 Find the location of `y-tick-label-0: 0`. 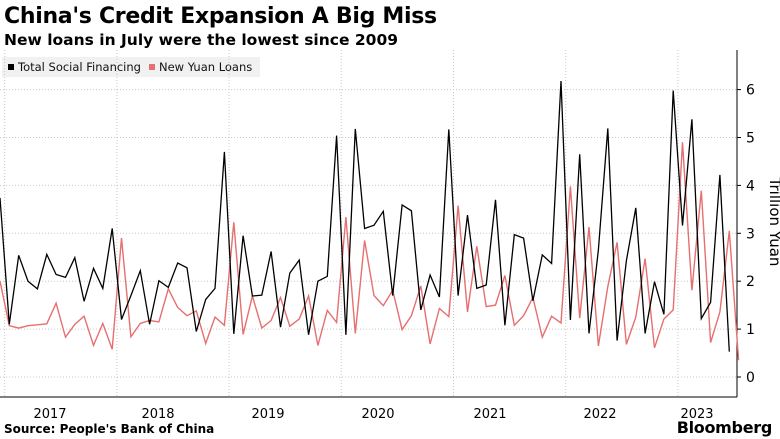

y-tick-label-0: 0 is located at coordinates (750, 378).